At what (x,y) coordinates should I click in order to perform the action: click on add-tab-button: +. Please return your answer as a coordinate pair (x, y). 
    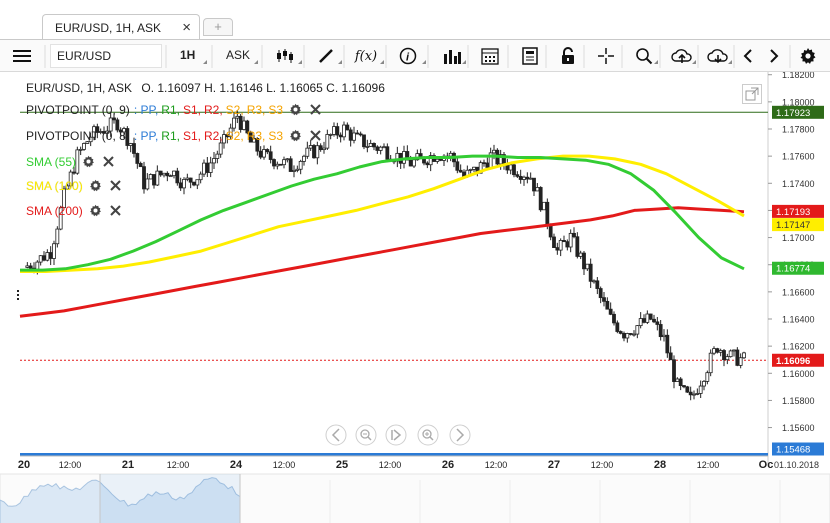
    Looking at the image, I should click on (218, 27).